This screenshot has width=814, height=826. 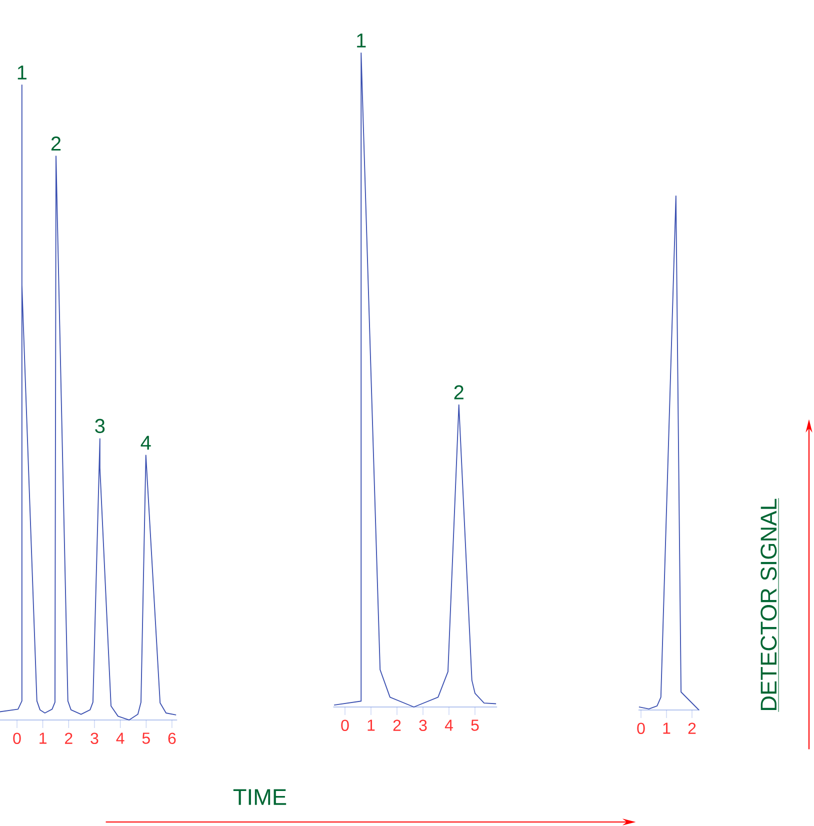 I want to click on annotation: 4, so click(x=145, y=443).